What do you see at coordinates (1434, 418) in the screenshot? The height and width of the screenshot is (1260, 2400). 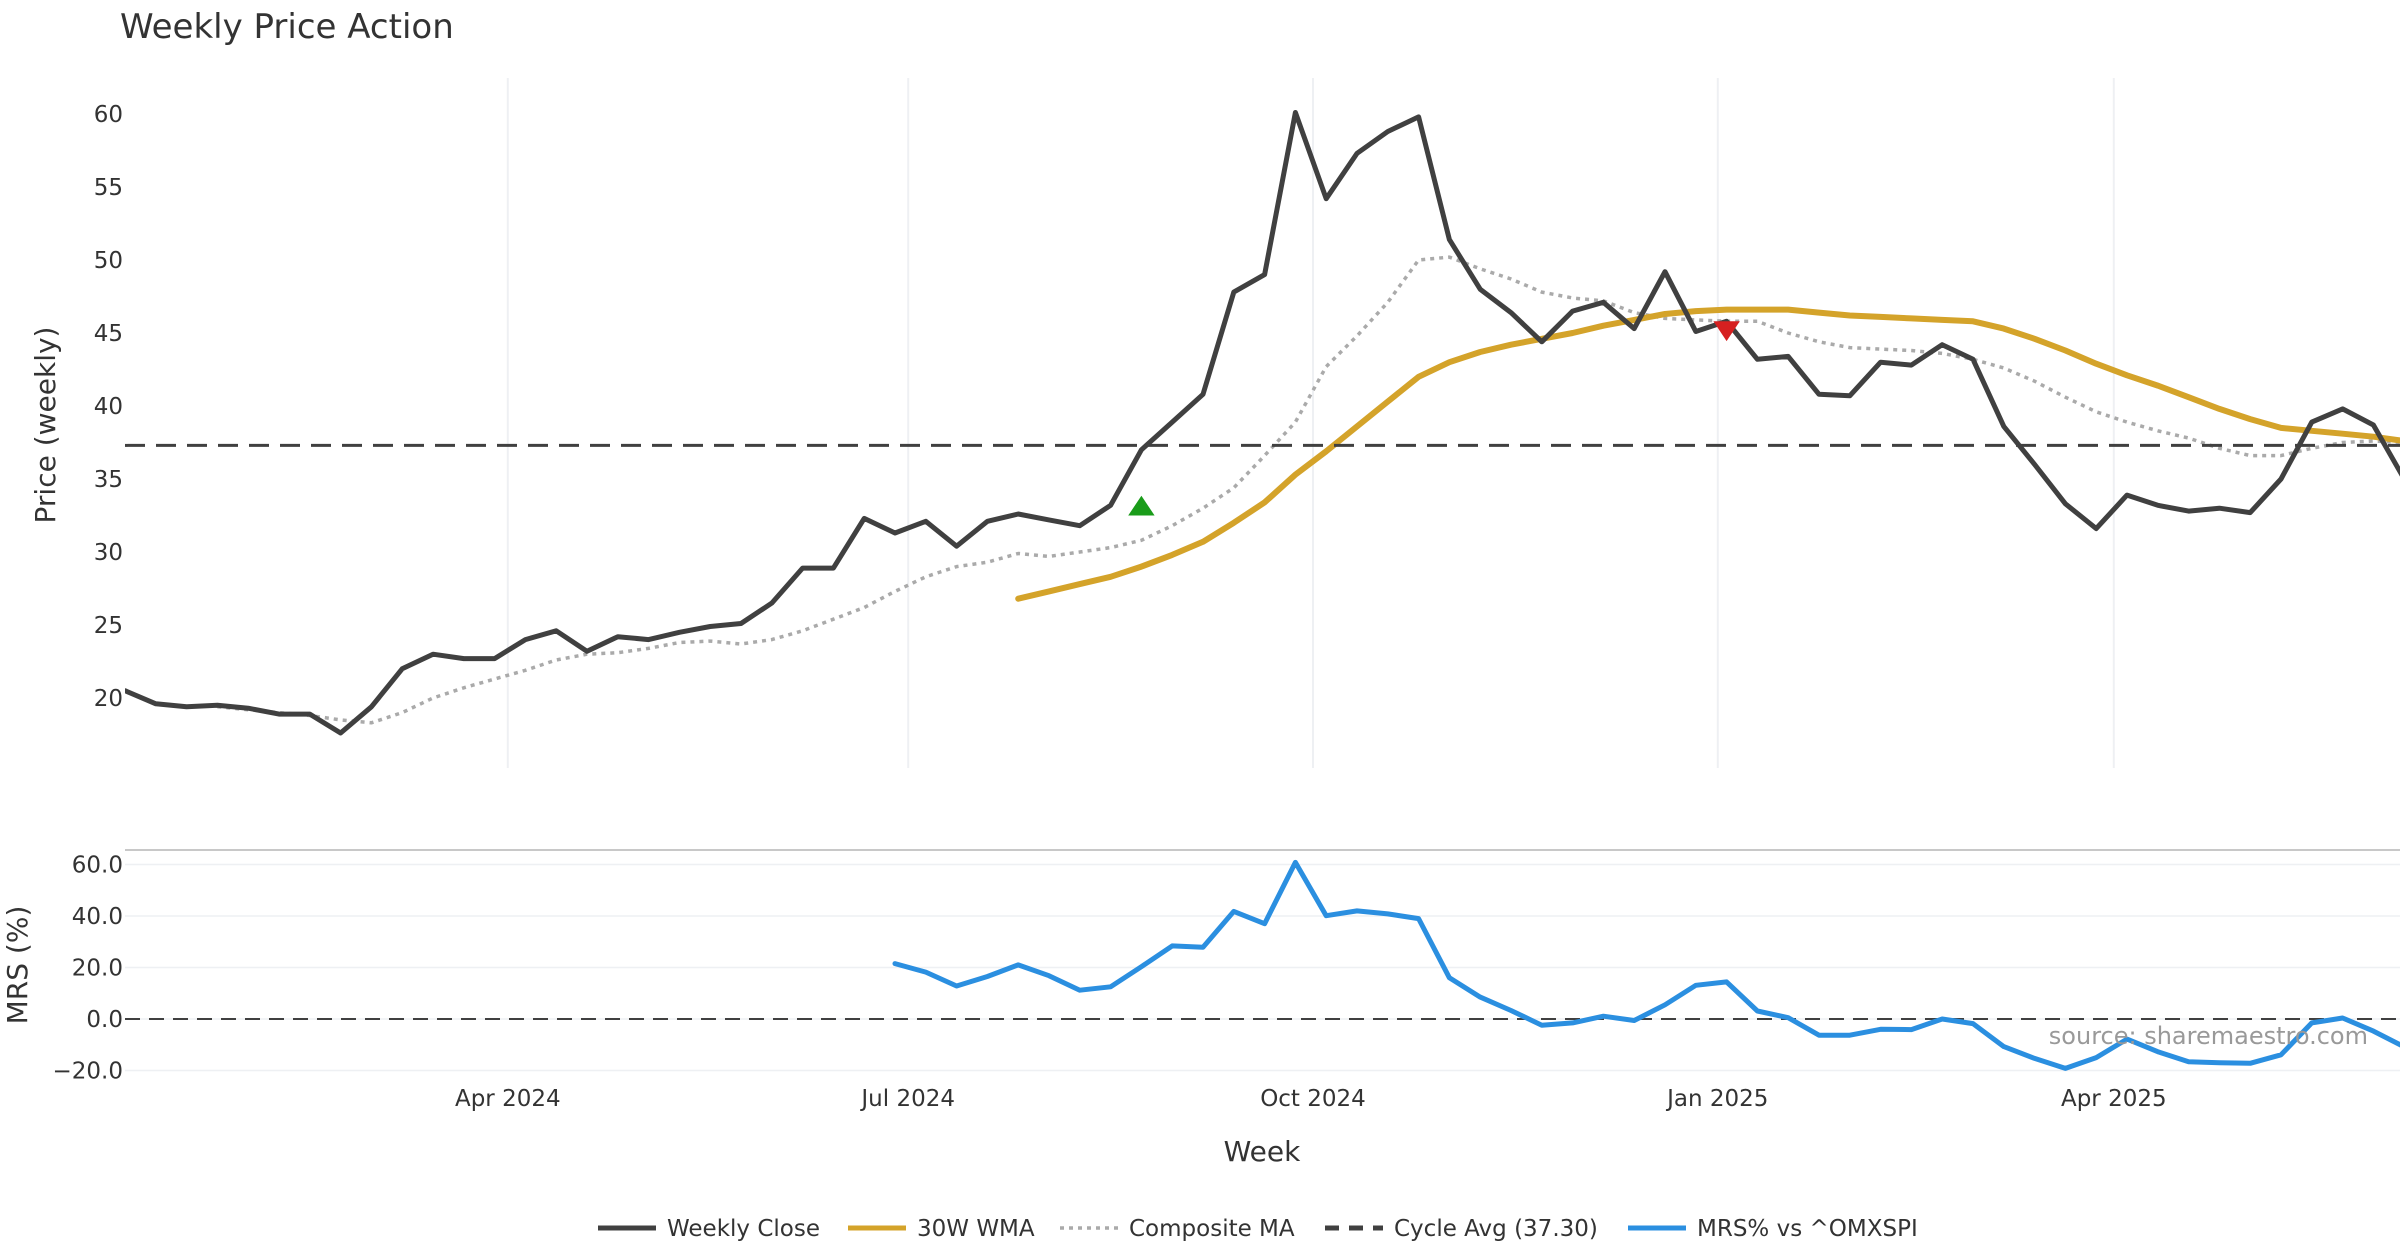 I see `signal-markers` at bounding box center [1434, 418].